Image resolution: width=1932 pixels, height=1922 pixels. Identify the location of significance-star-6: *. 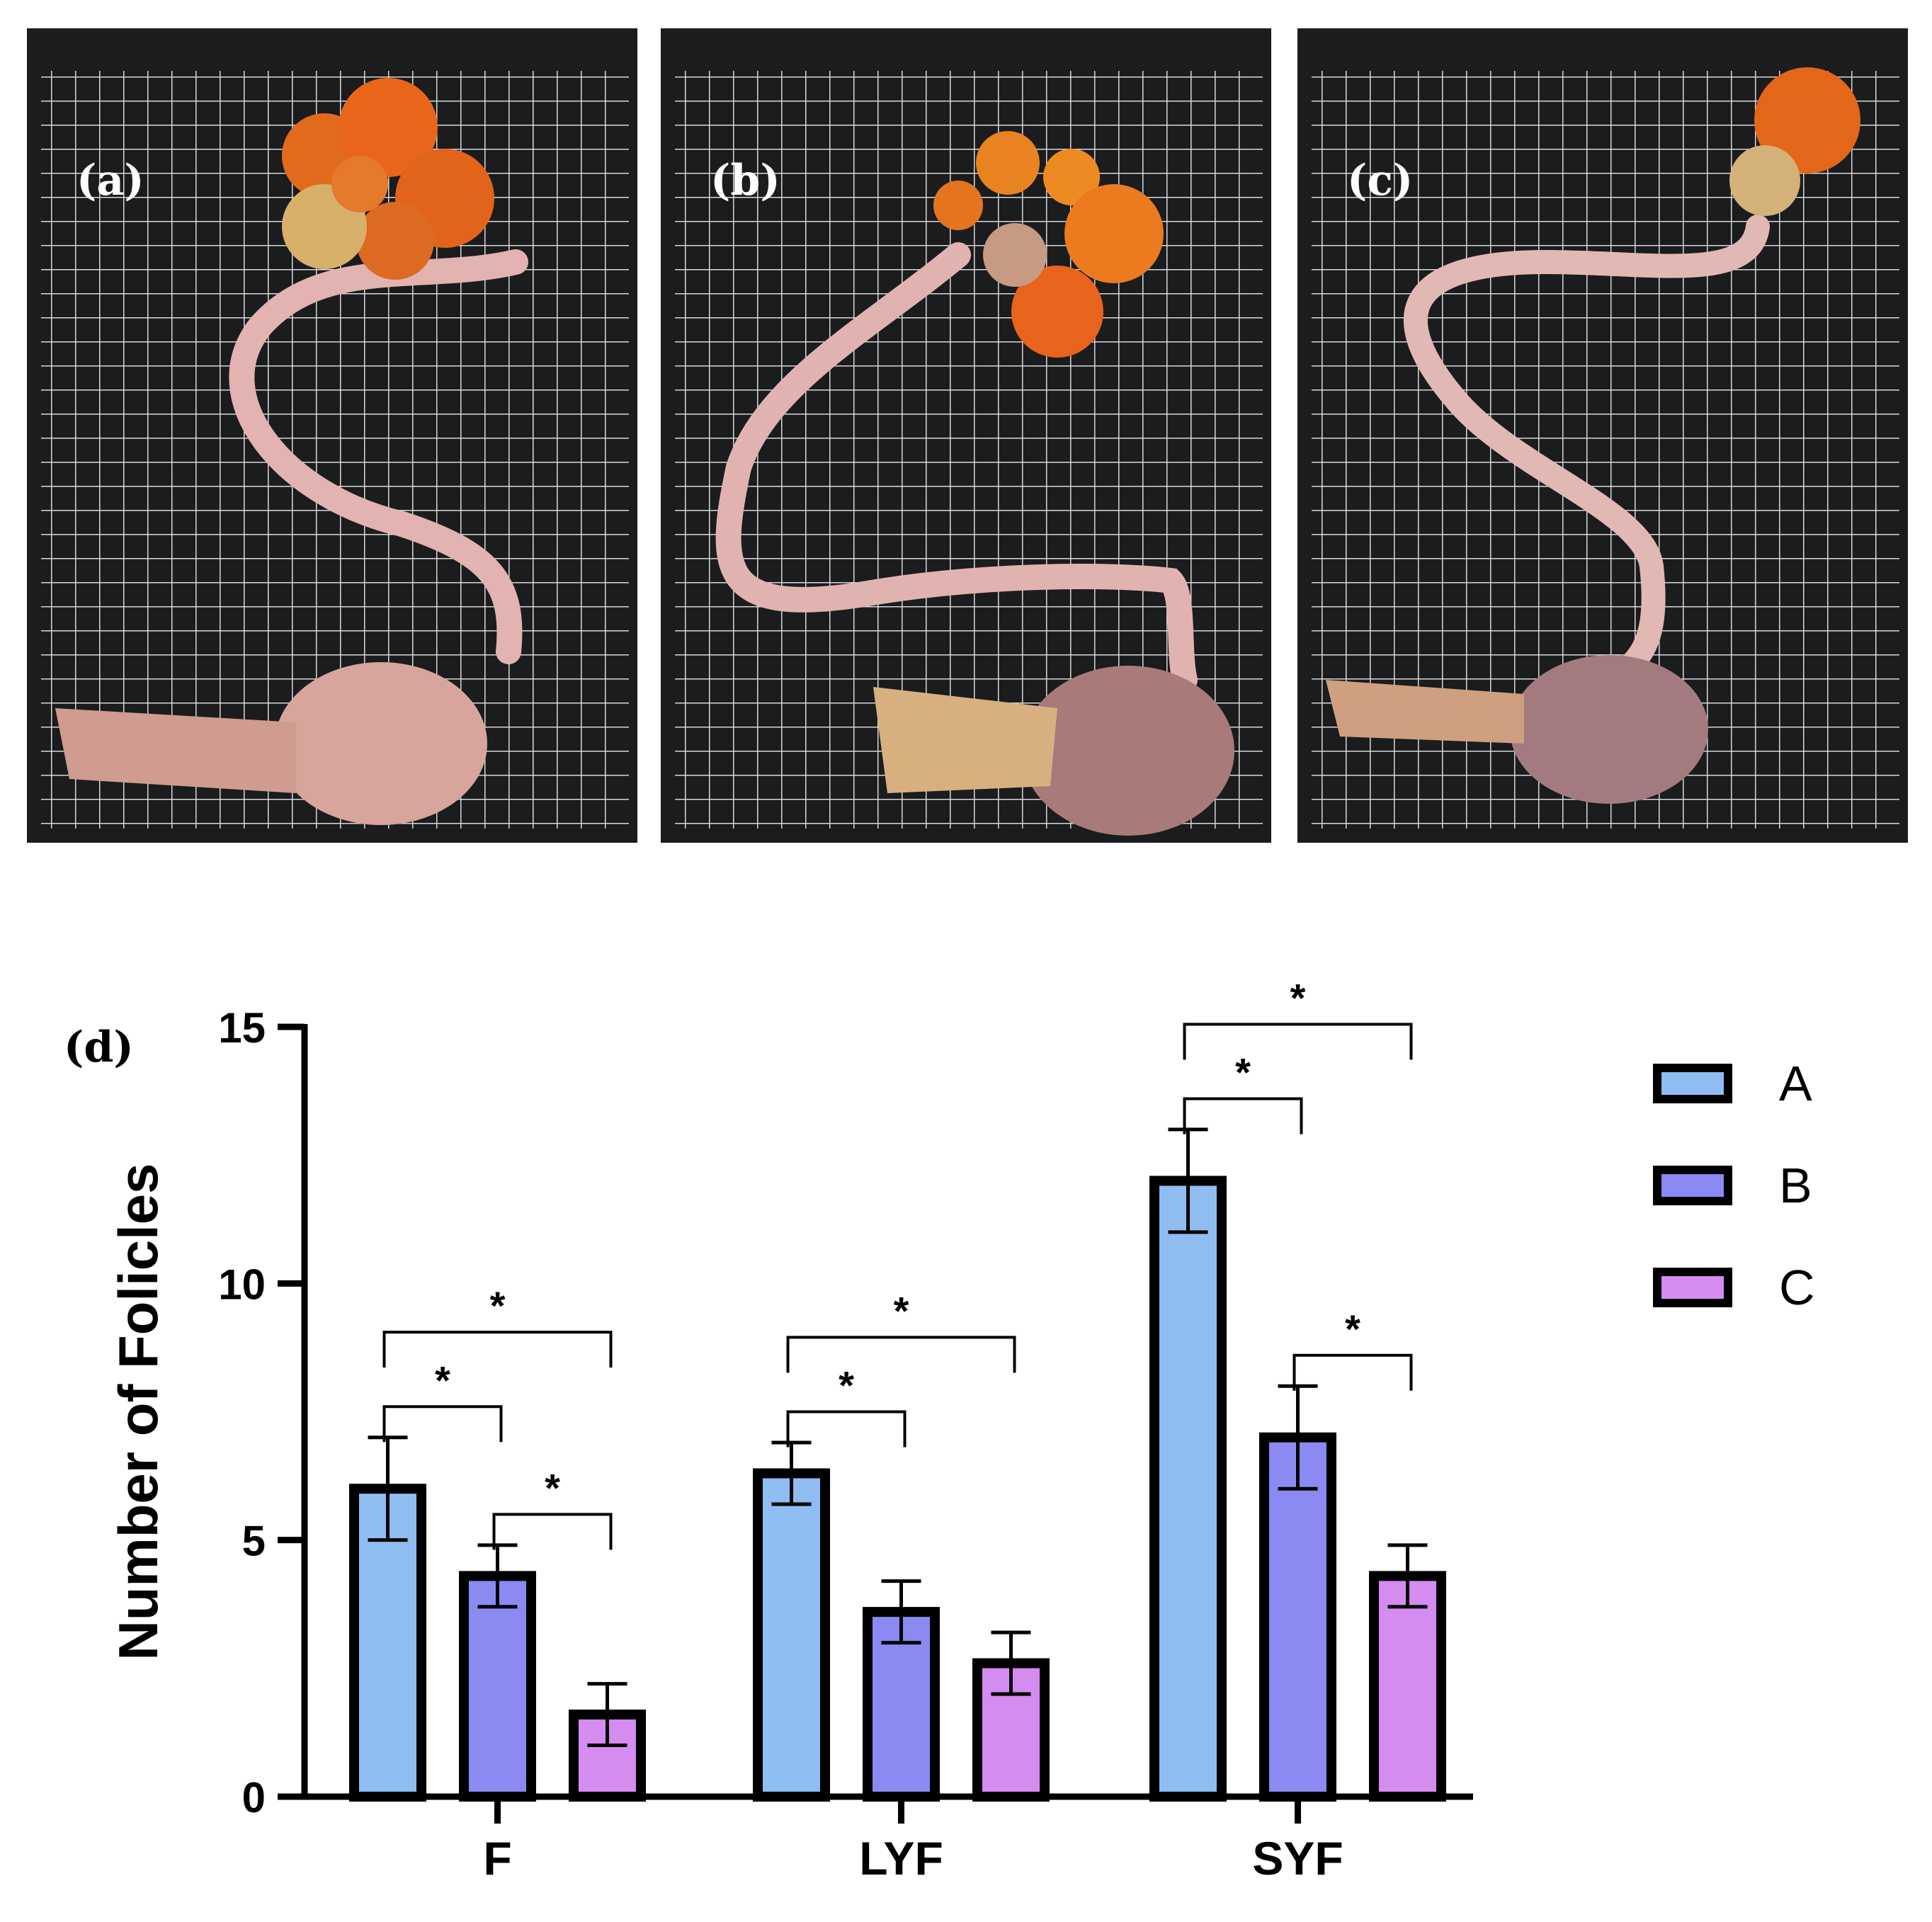
(1298, 998).